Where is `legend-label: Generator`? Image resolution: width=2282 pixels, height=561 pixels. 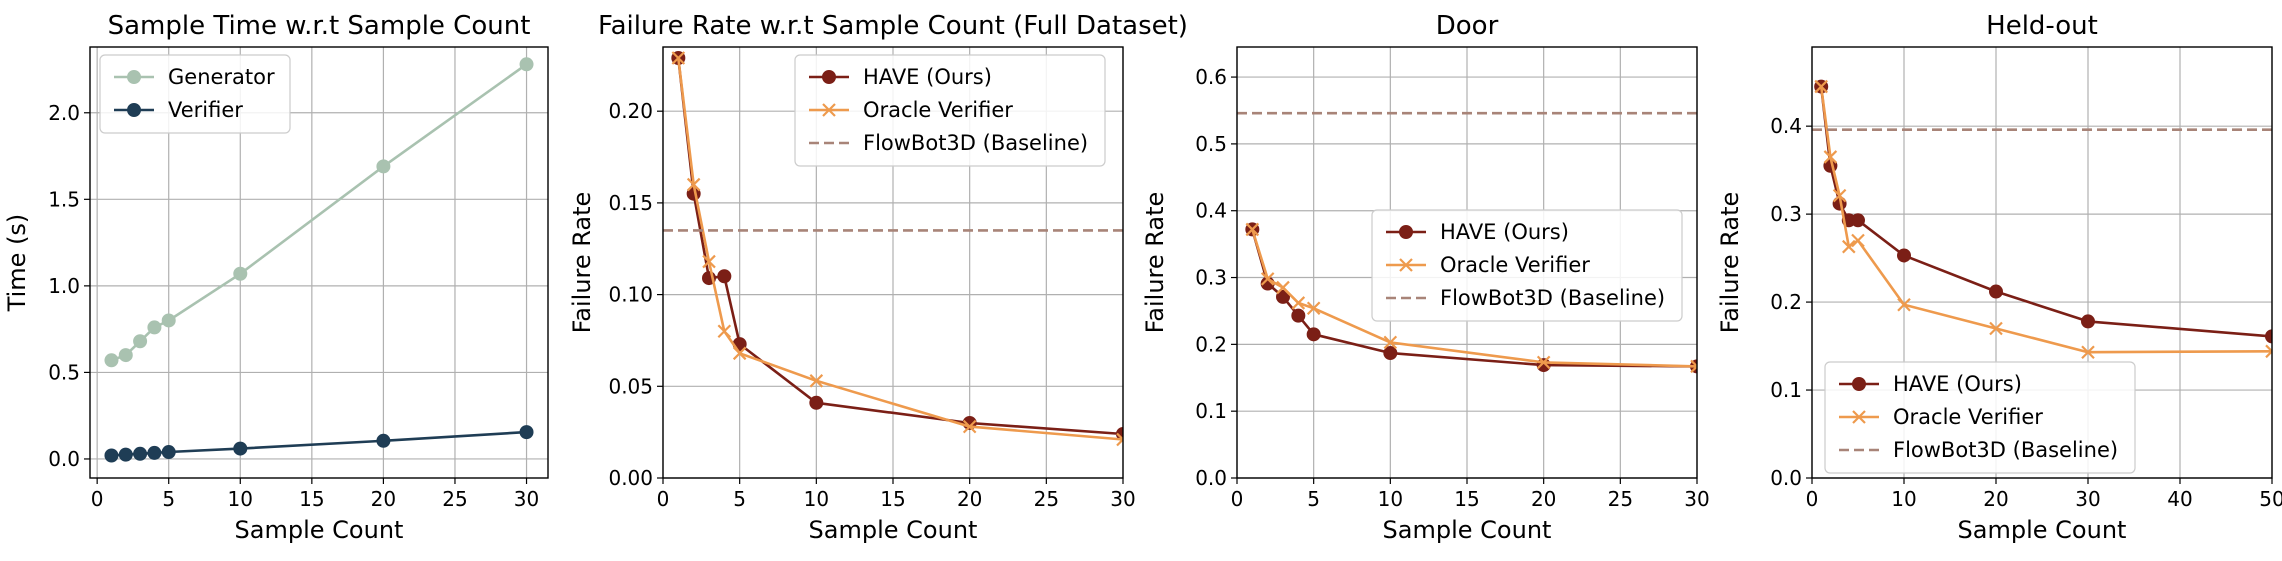
legend-label: Generator is located at coordinates (221, 77).